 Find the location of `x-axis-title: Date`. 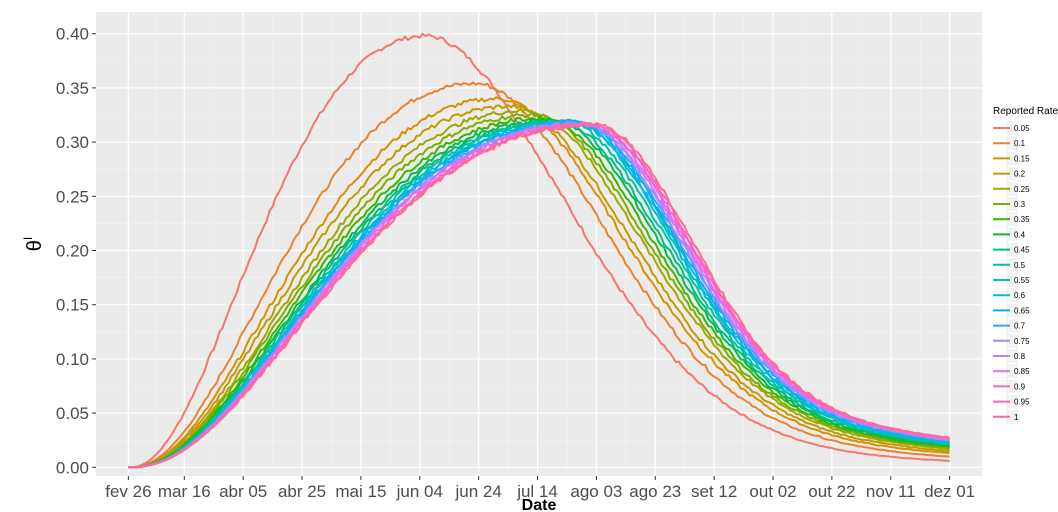

x-axis-title: Date is located at coordinates (539, 504).